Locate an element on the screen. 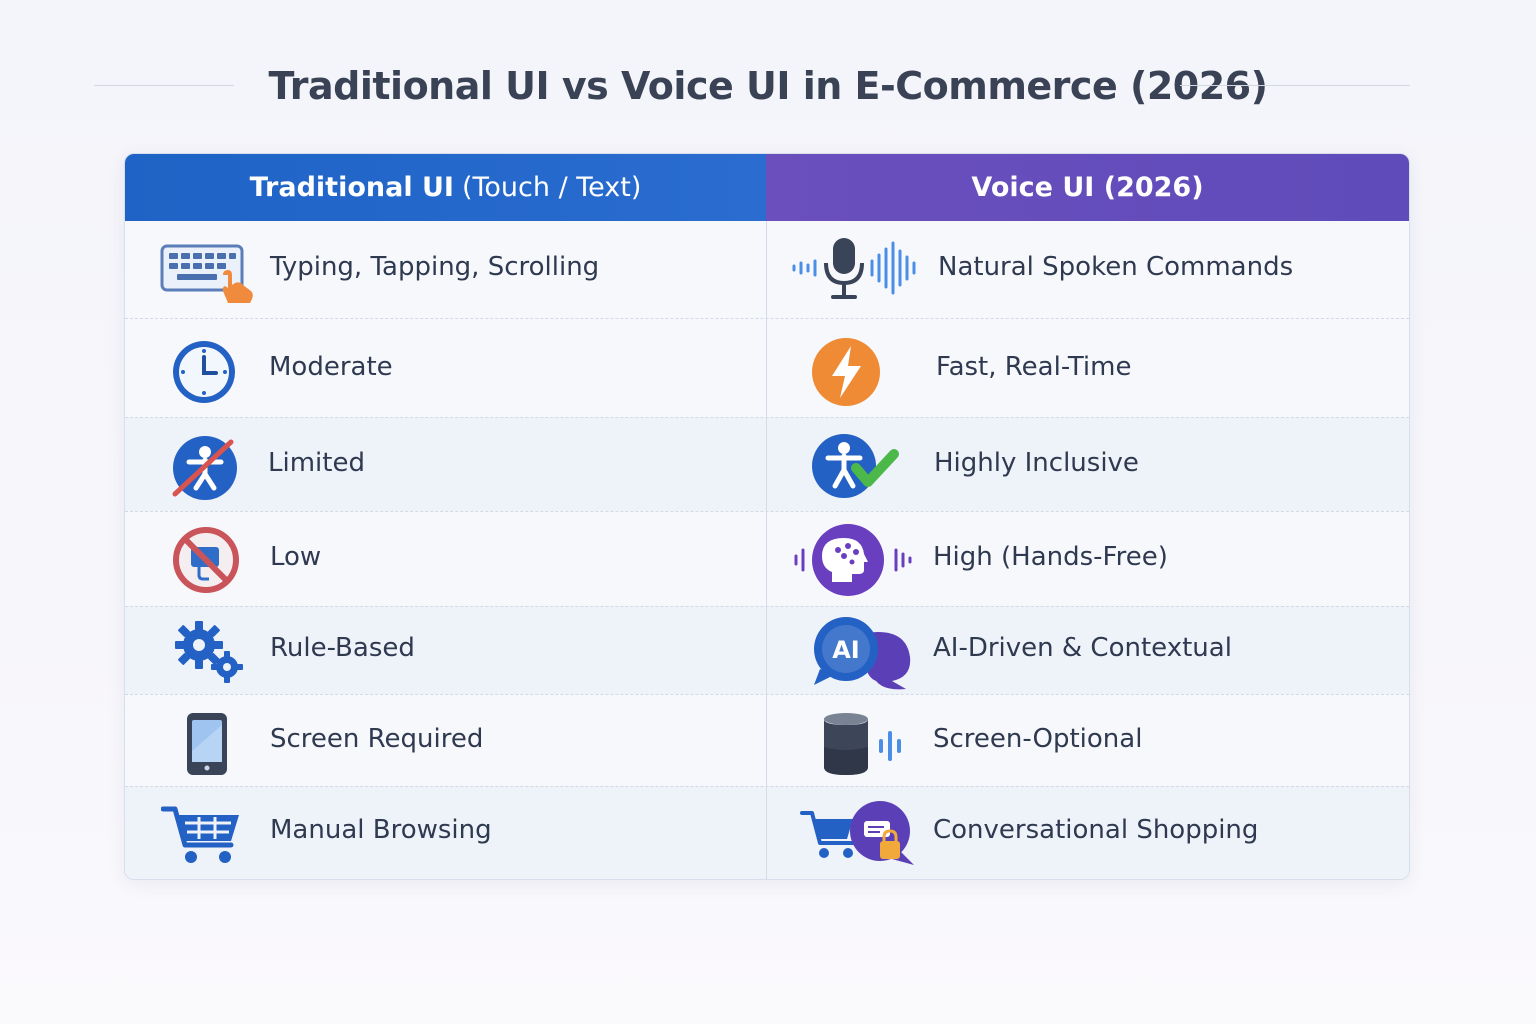 The width and height of the screenshot is (1536, 1024). voice-text: Conversational Shopping is located at coordinates (1096, 830).